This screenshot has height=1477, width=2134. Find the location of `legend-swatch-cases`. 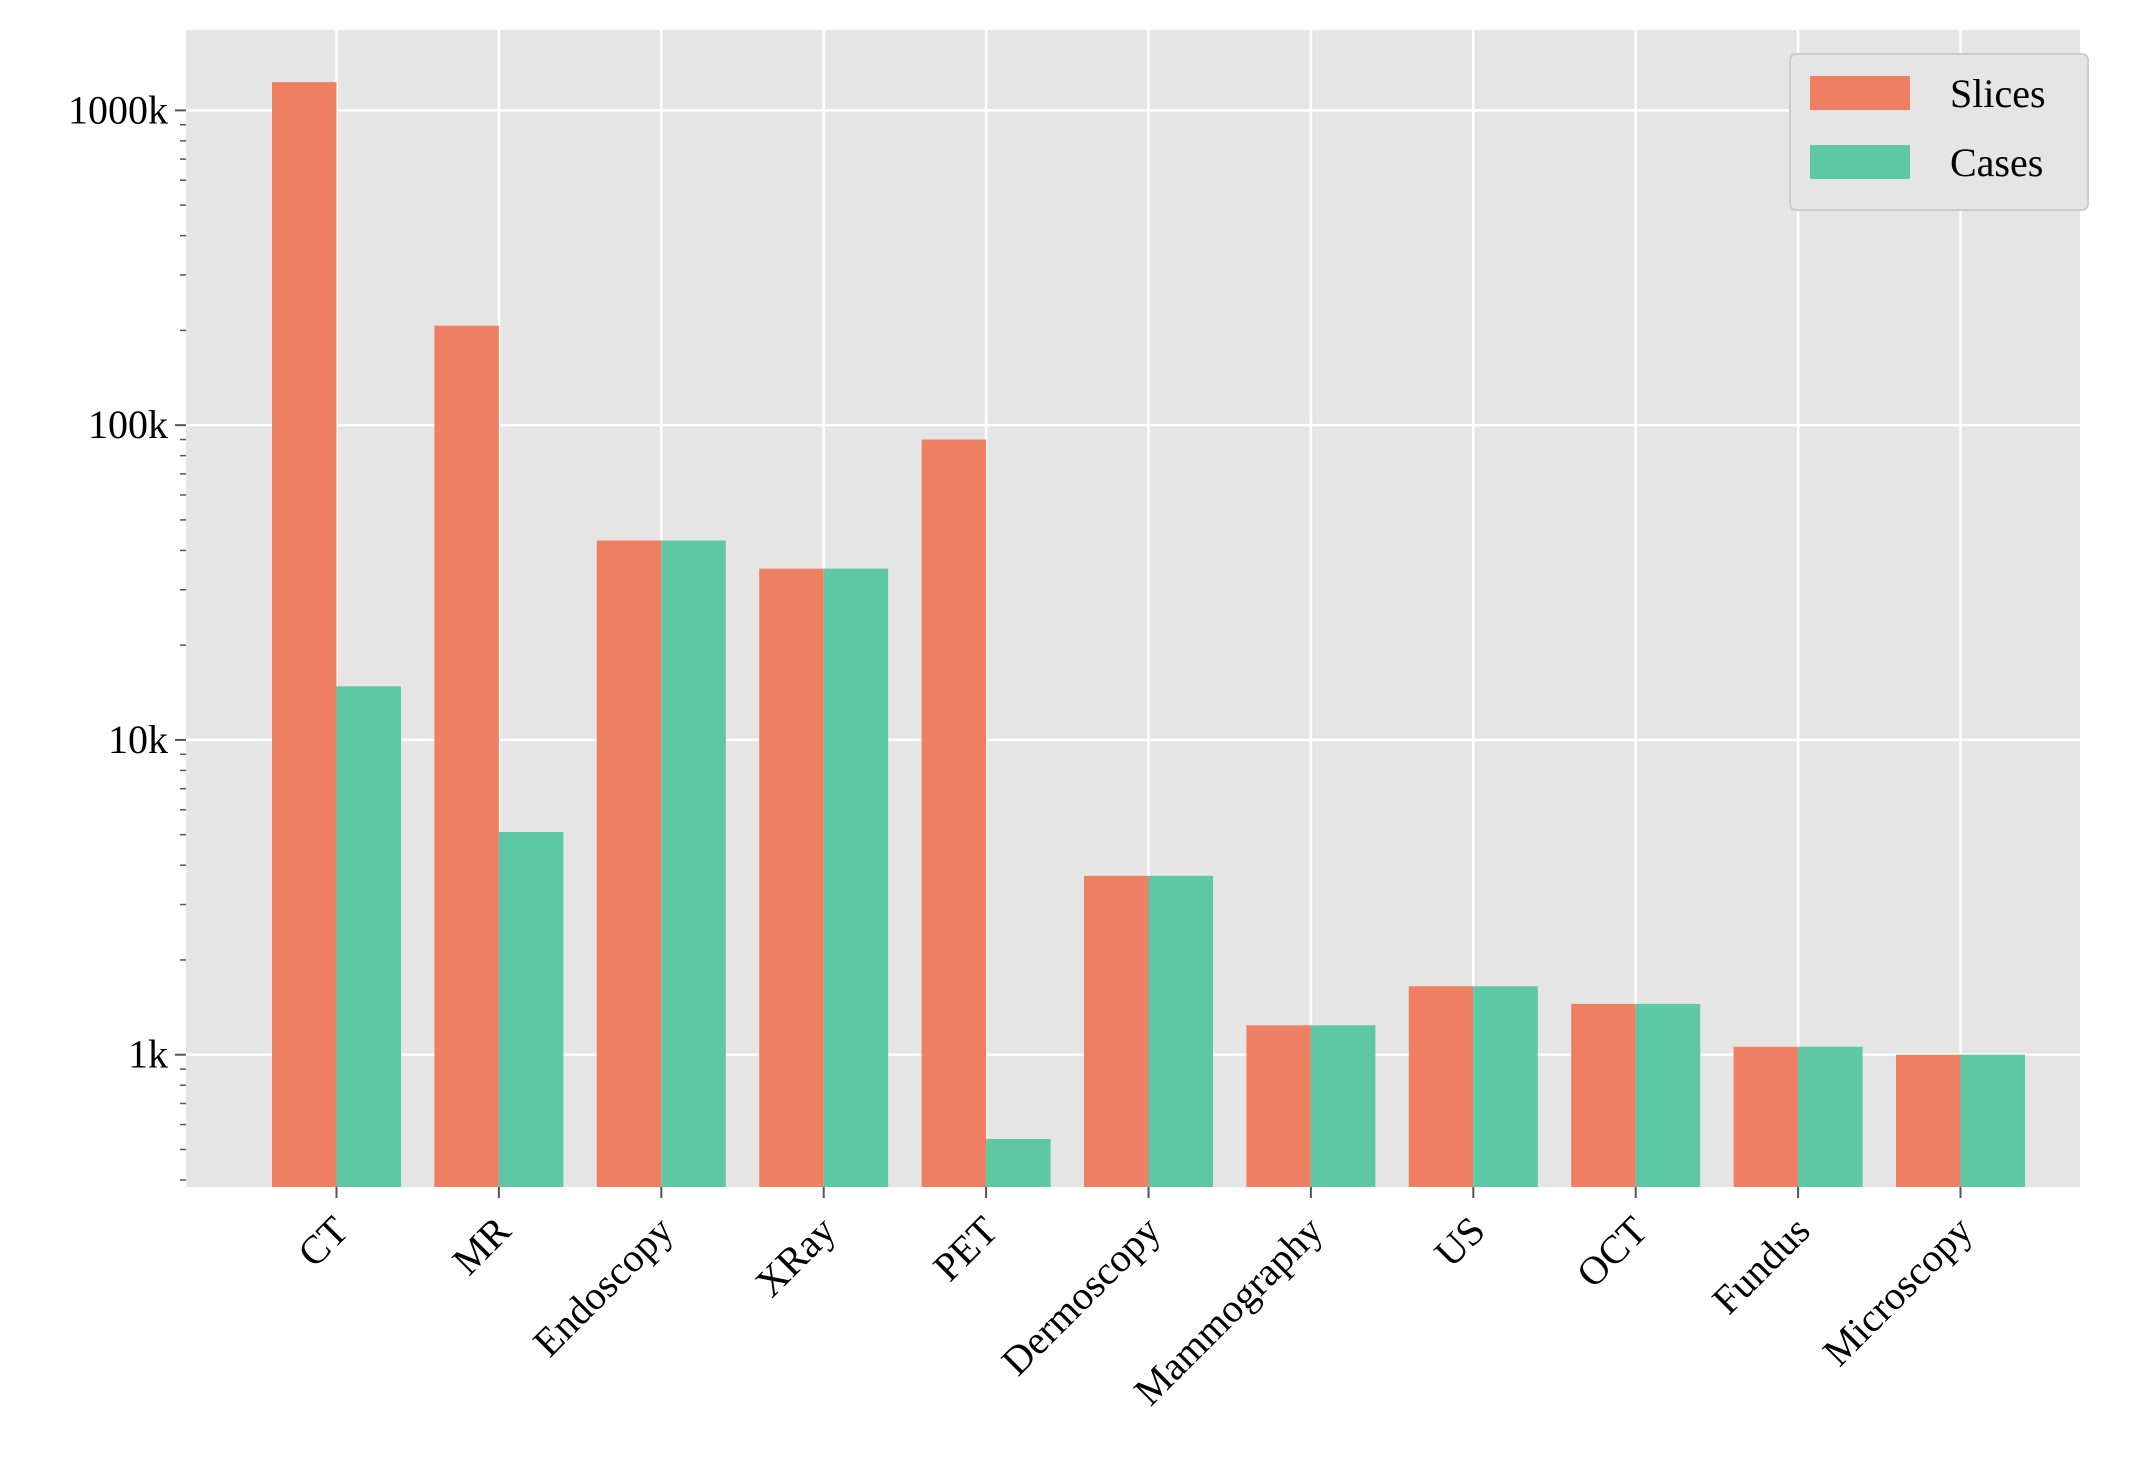

legend-swatch-cases is located at coordinates (1860, 162).